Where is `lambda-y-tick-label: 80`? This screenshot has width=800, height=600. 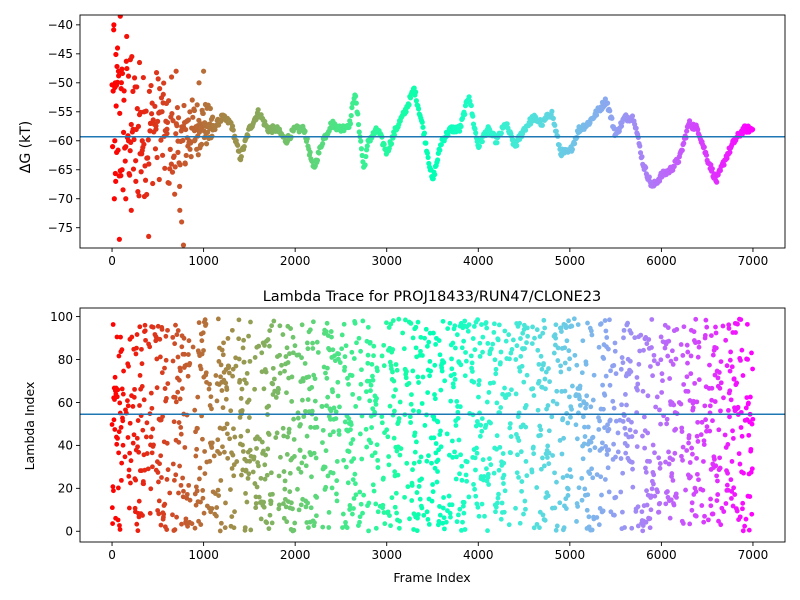 lambda-y-tick-label: 80 is located at coordinates (65, 360).